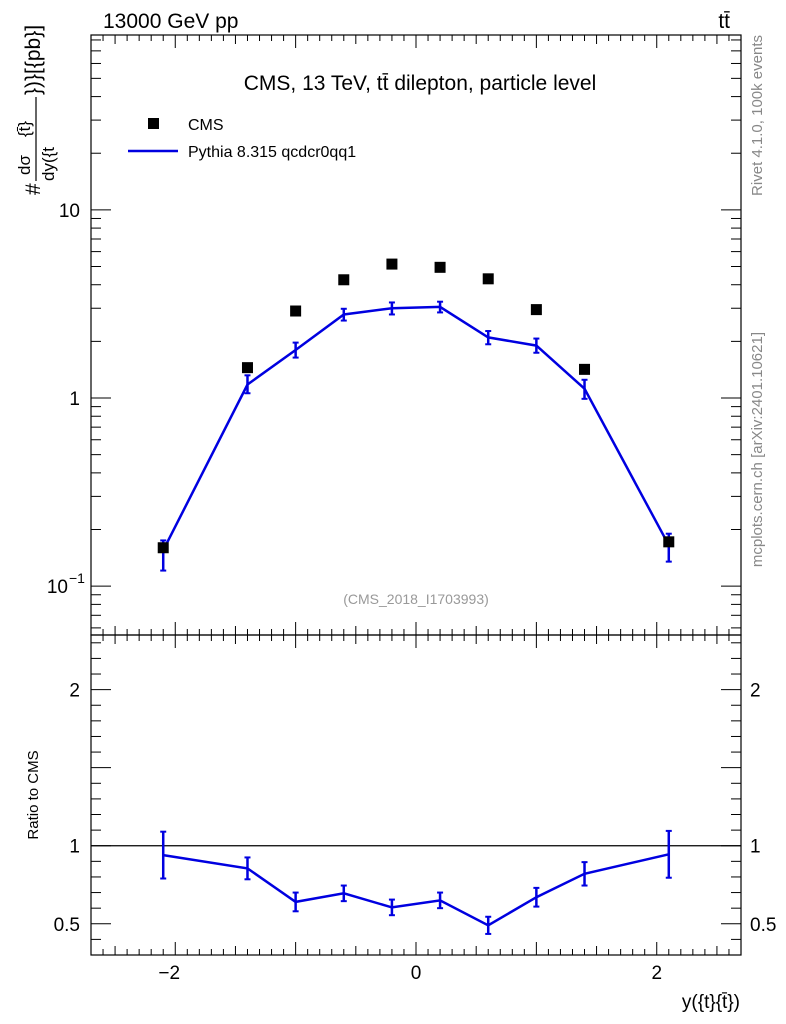  Describe the element at coordinates (763, 925) in the screenshot. I see `ratio-y-tick-label-right: 0.5` at that location.